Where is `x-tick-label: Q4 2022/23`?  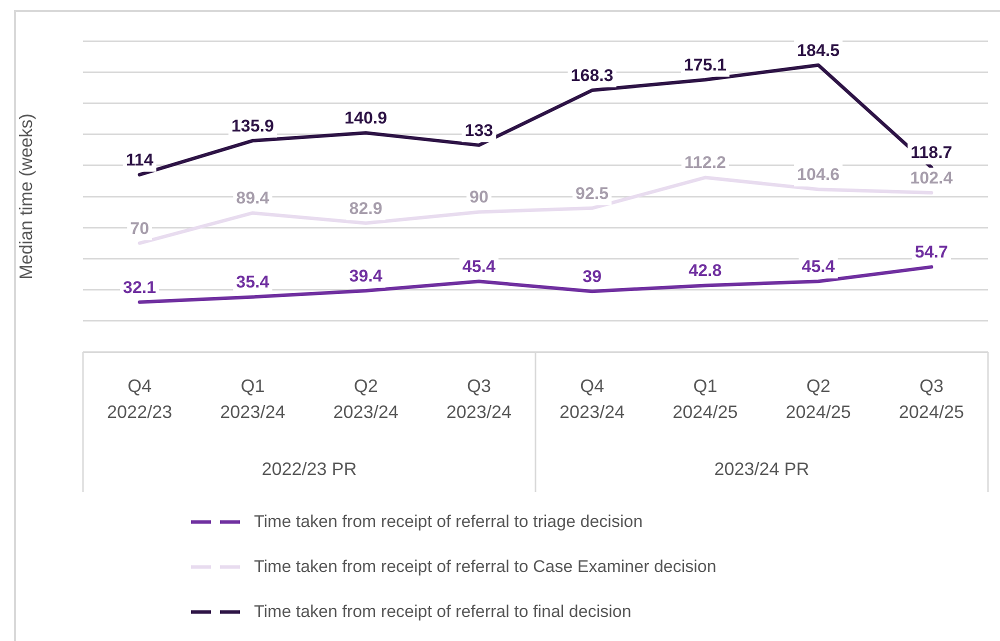 x-tick-label: Q4 2022/23 is located at coordinates (139, 399).